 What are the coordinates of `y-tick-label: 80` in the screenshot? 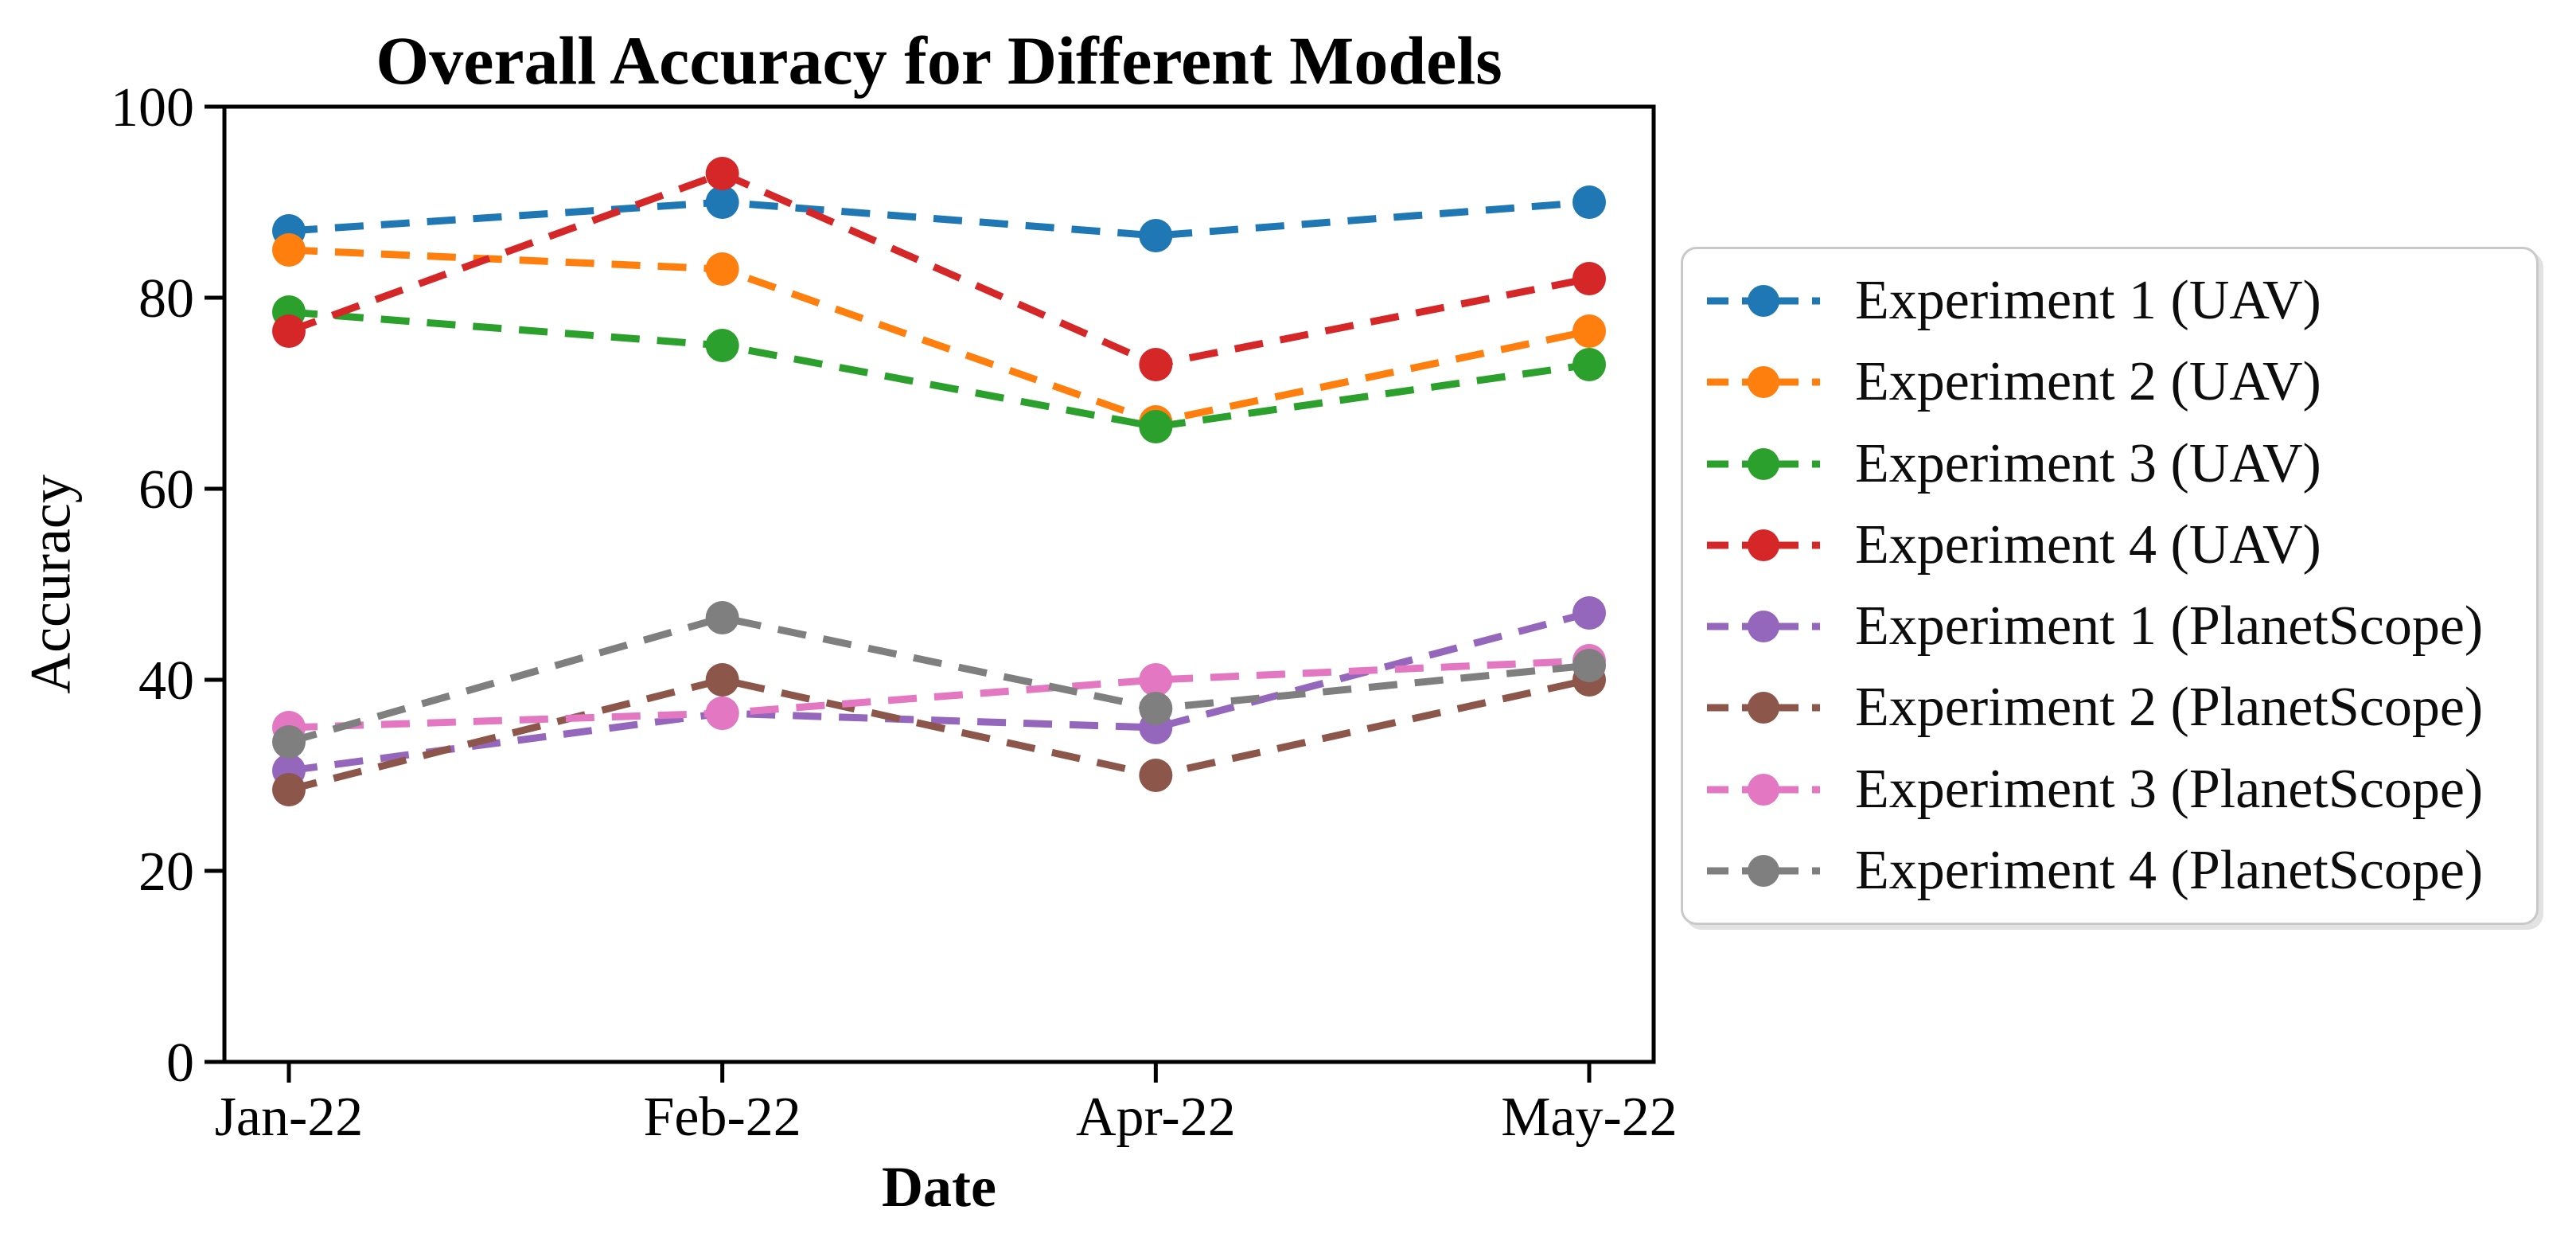 It's located at (166, 299).